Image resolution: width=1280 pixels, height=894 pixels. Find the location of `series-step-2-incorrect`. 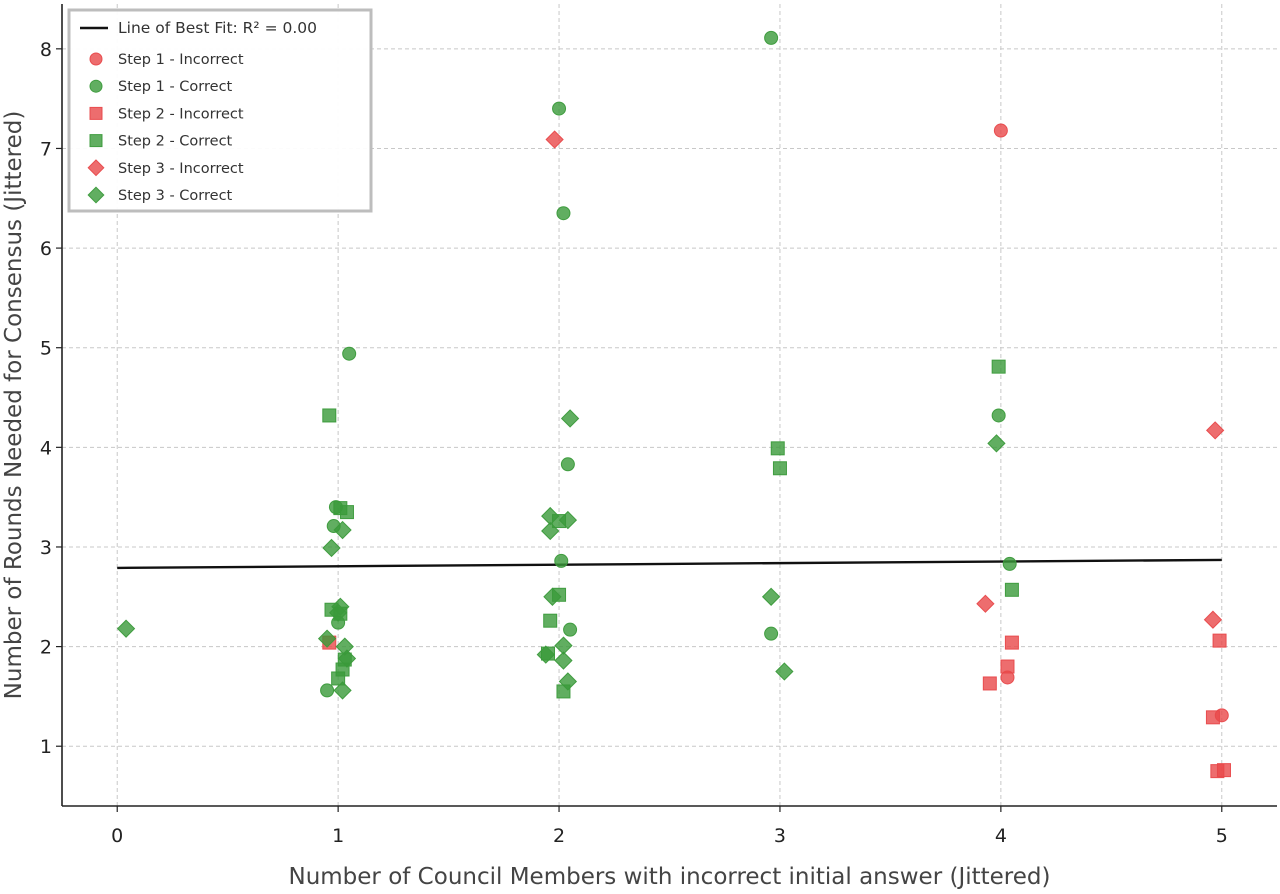

series-step-2-incorrect is located at coordinates (776, 706).